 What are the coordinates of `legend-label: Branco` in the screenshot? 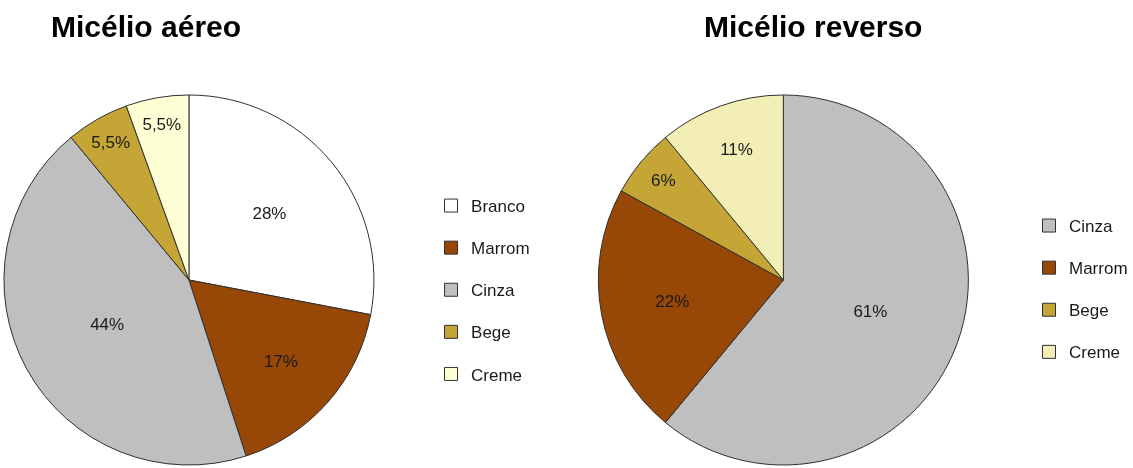 It's located at (498, 207).